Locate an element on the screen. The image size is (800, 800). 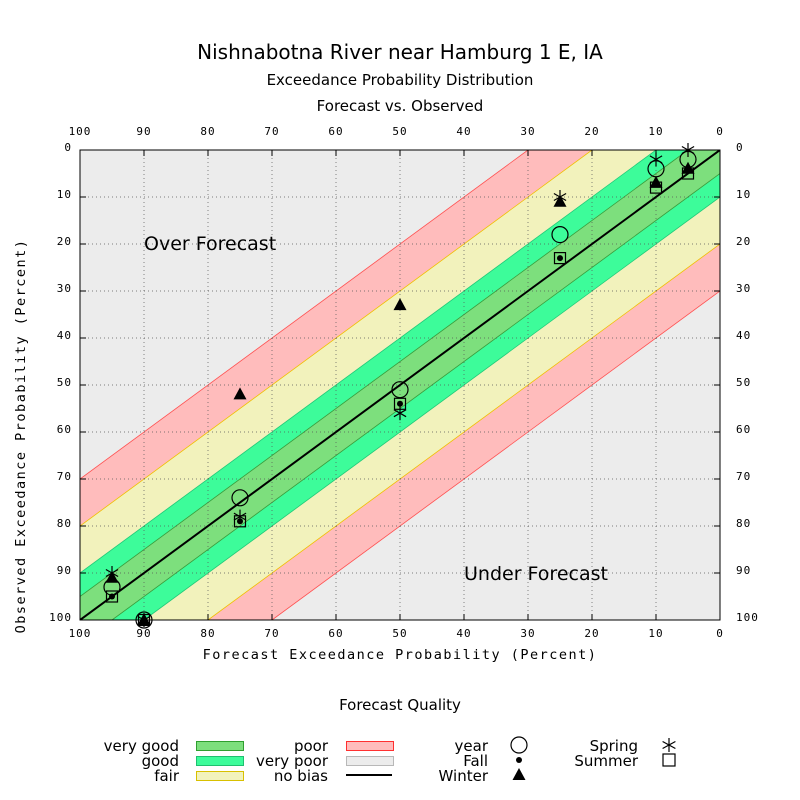
tick-label-y-right: 90 is located at coordinates (743, 570).